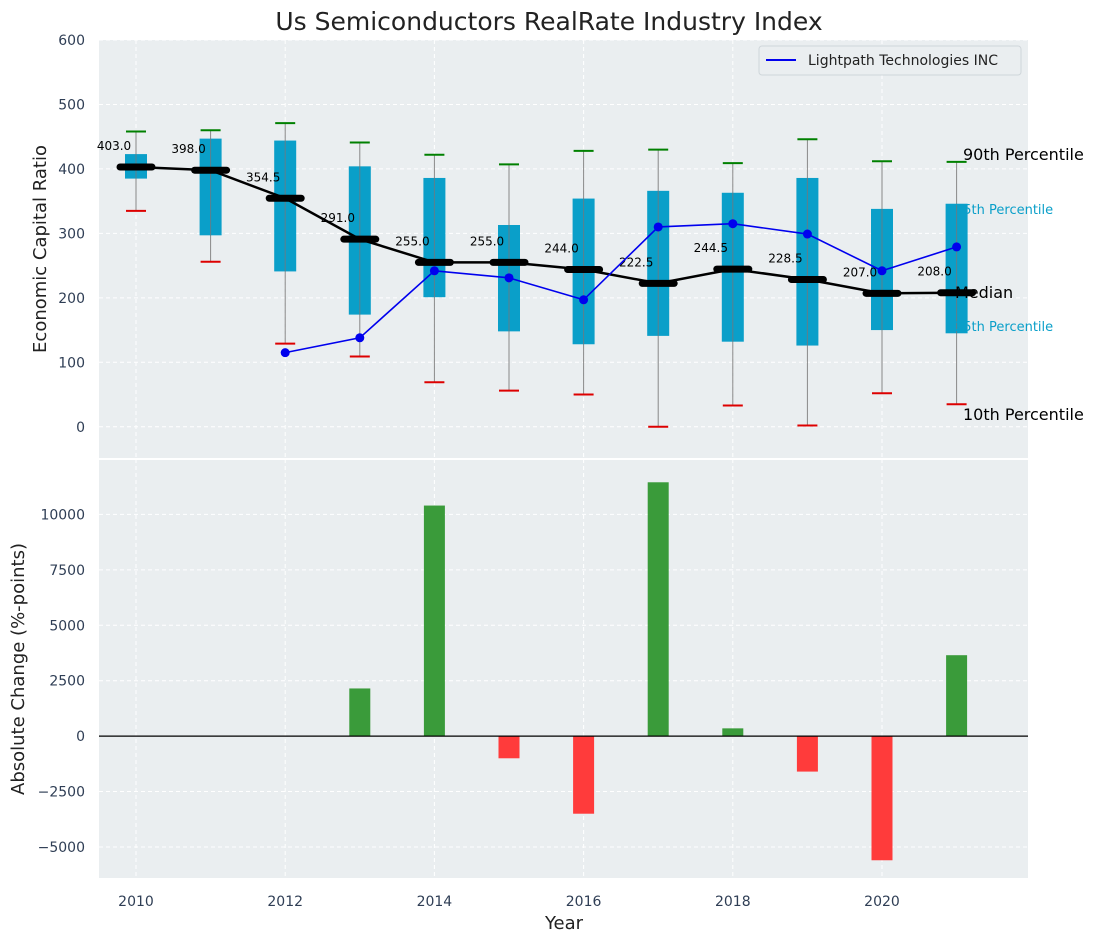 This screenshot has height=942, width=1098. I want to click on median-label-2016: 244.0, so click(561, 248).